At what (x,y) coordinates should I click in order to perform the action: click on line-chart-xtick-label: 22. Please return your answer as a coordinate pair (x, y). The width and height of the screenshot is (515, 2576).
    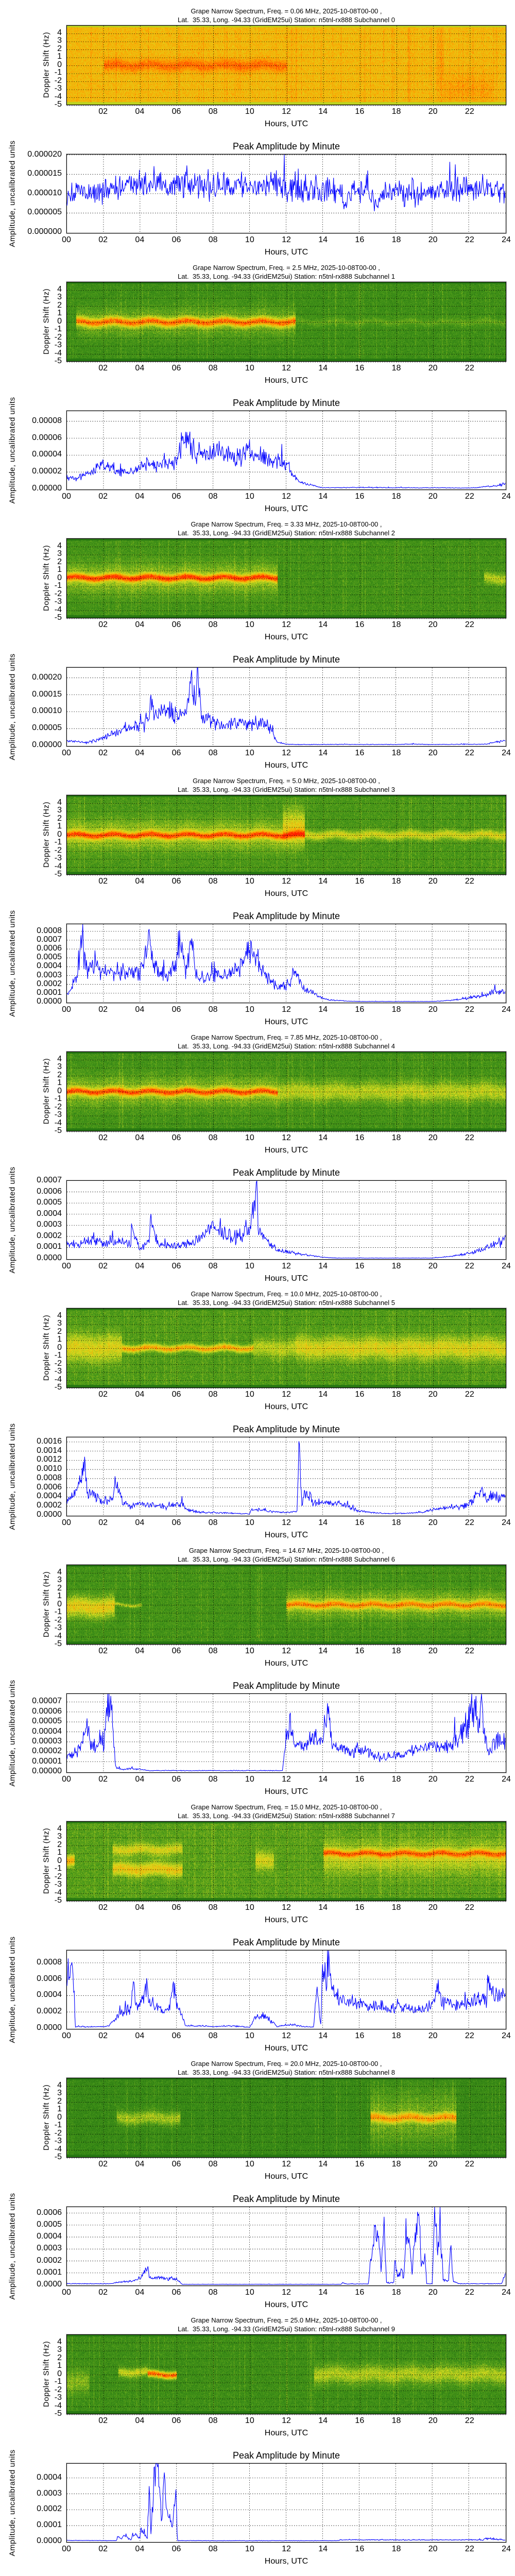
    Looking at the image, I should click on (469, 2549).